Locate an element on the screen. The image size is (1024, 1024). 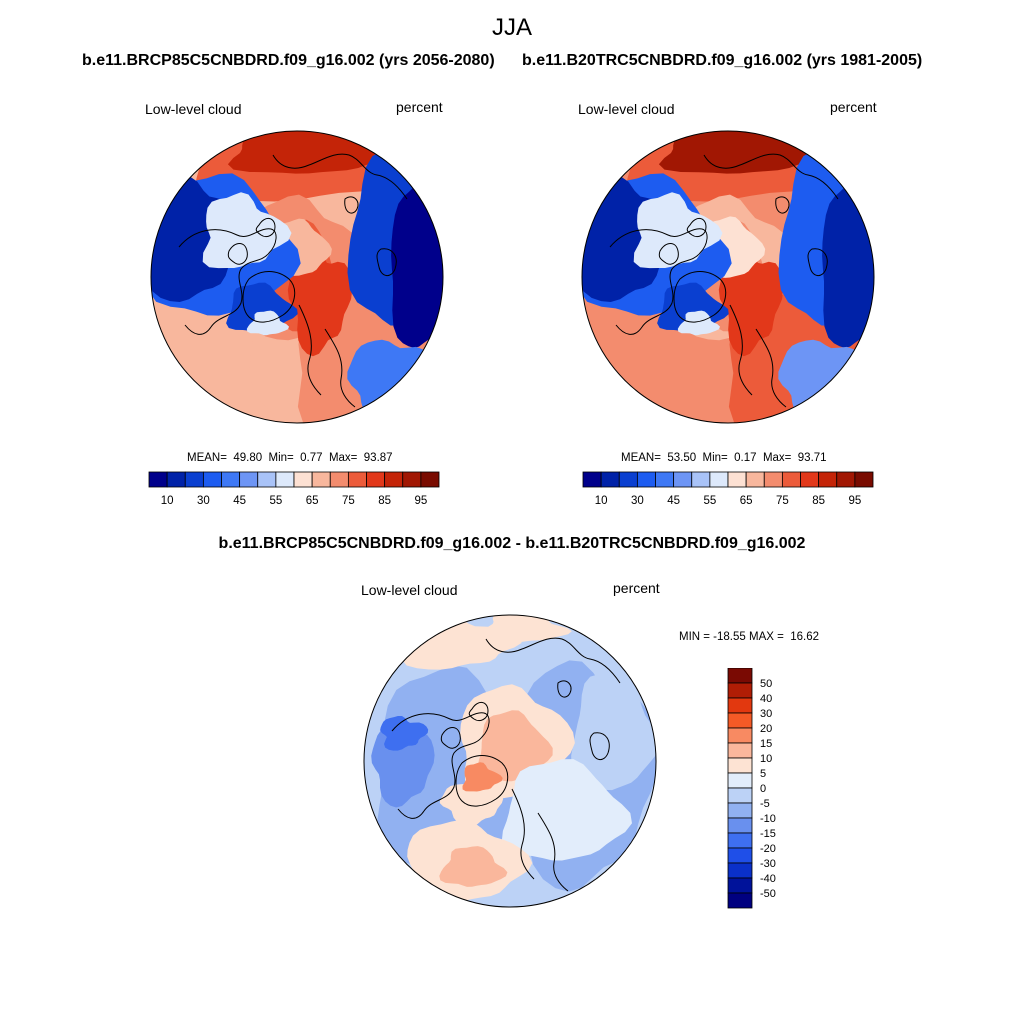
colorbar-tick-label: 95 is located at coordinates (855, 501).